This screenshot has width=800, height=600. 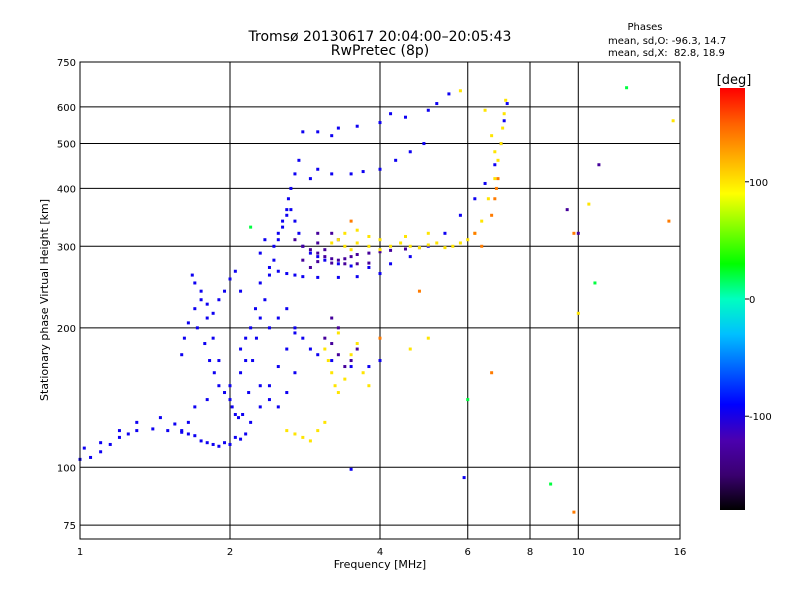 What do you see at coordinates (578, 552) in the screenshot?
I see `x-tick-label: 10` at bounding box center [578, 552].